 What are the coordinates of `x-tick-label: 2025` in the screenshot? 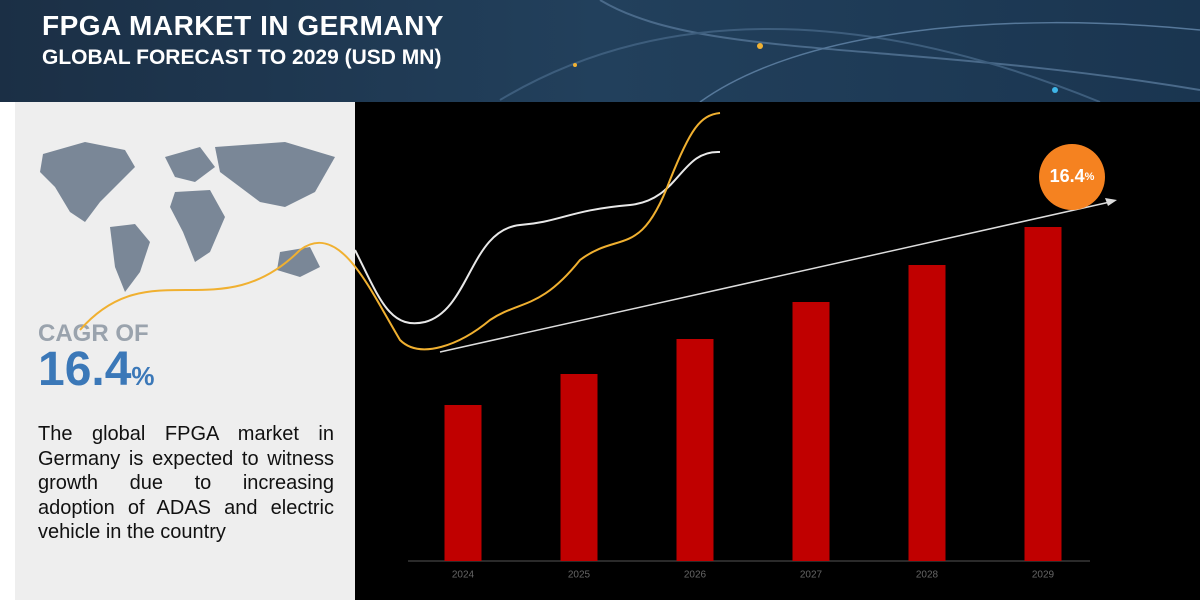 It's located at (579, 575).